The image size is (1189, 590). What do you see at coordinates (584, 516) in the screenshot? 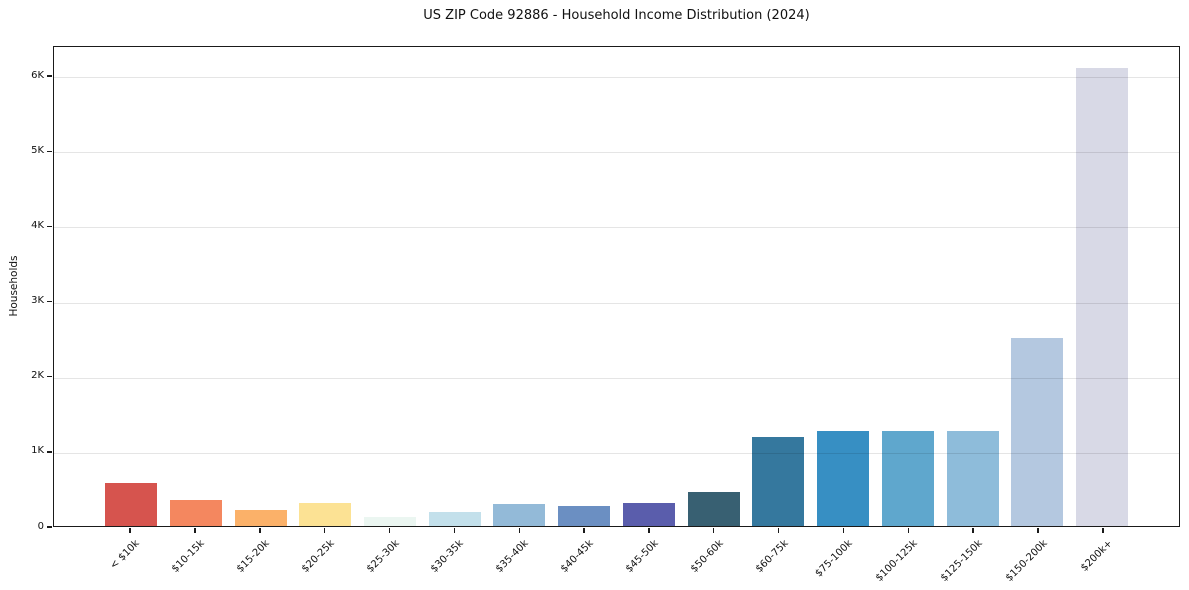
I see `bar-40-45k` at bounding box center [584, 516].